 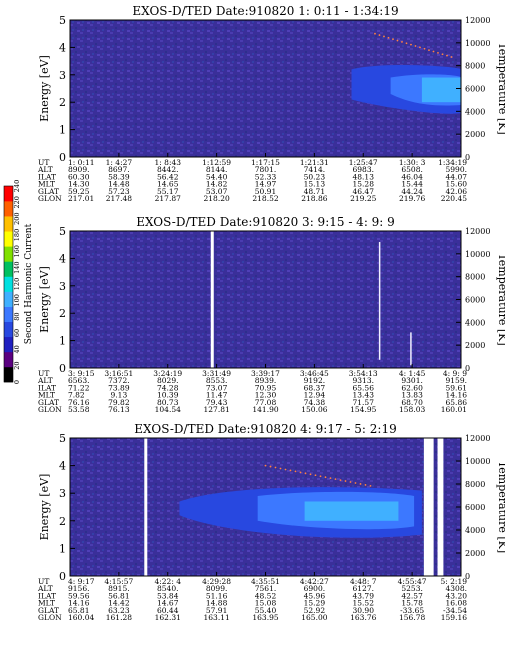 What do you see at coordinates (167, 373) in the screenshot?
I see `table-cell: 3:24:19` at bounding box center [167, 373].